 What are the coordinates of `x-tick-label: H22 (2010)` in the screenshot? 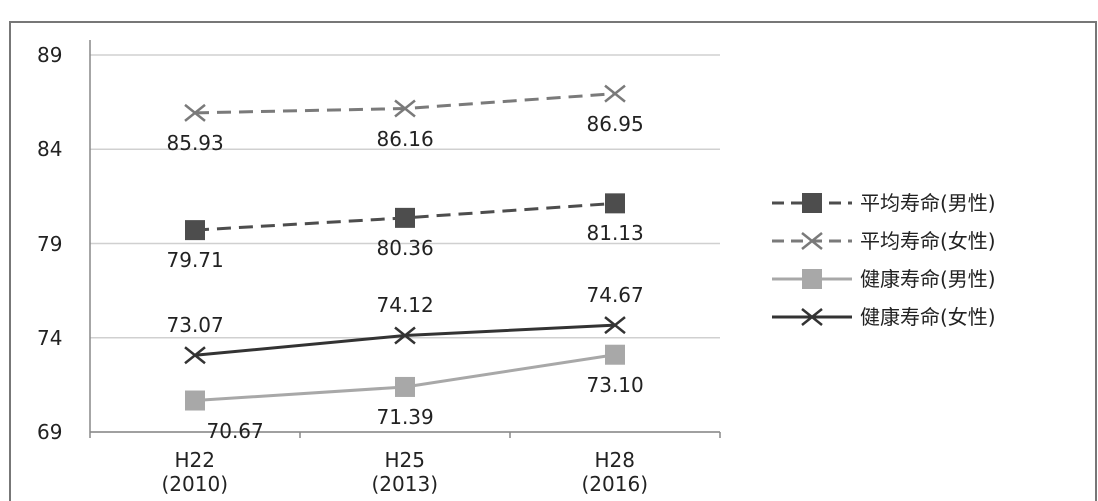 It's located at (195, 472).